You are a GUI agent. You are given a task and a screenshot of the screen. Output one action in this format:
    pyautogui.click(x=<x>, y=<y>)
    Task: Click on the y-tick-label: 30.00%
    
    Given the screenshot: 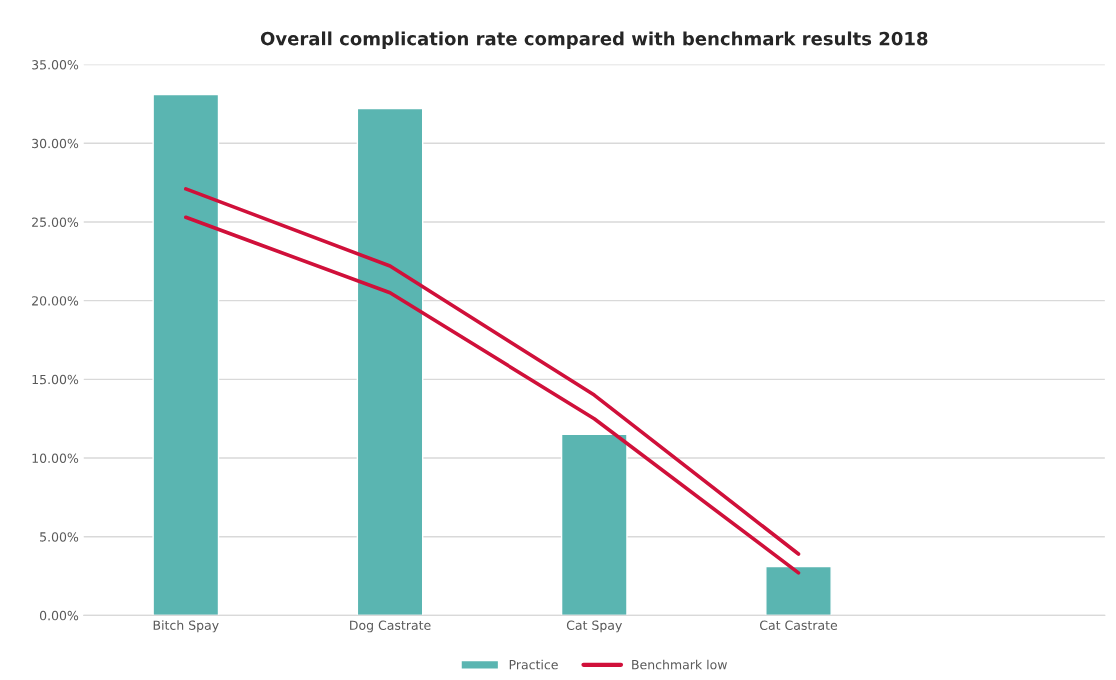 What is the action you would take?
    pyautogui.click(x=55, y=143)
    